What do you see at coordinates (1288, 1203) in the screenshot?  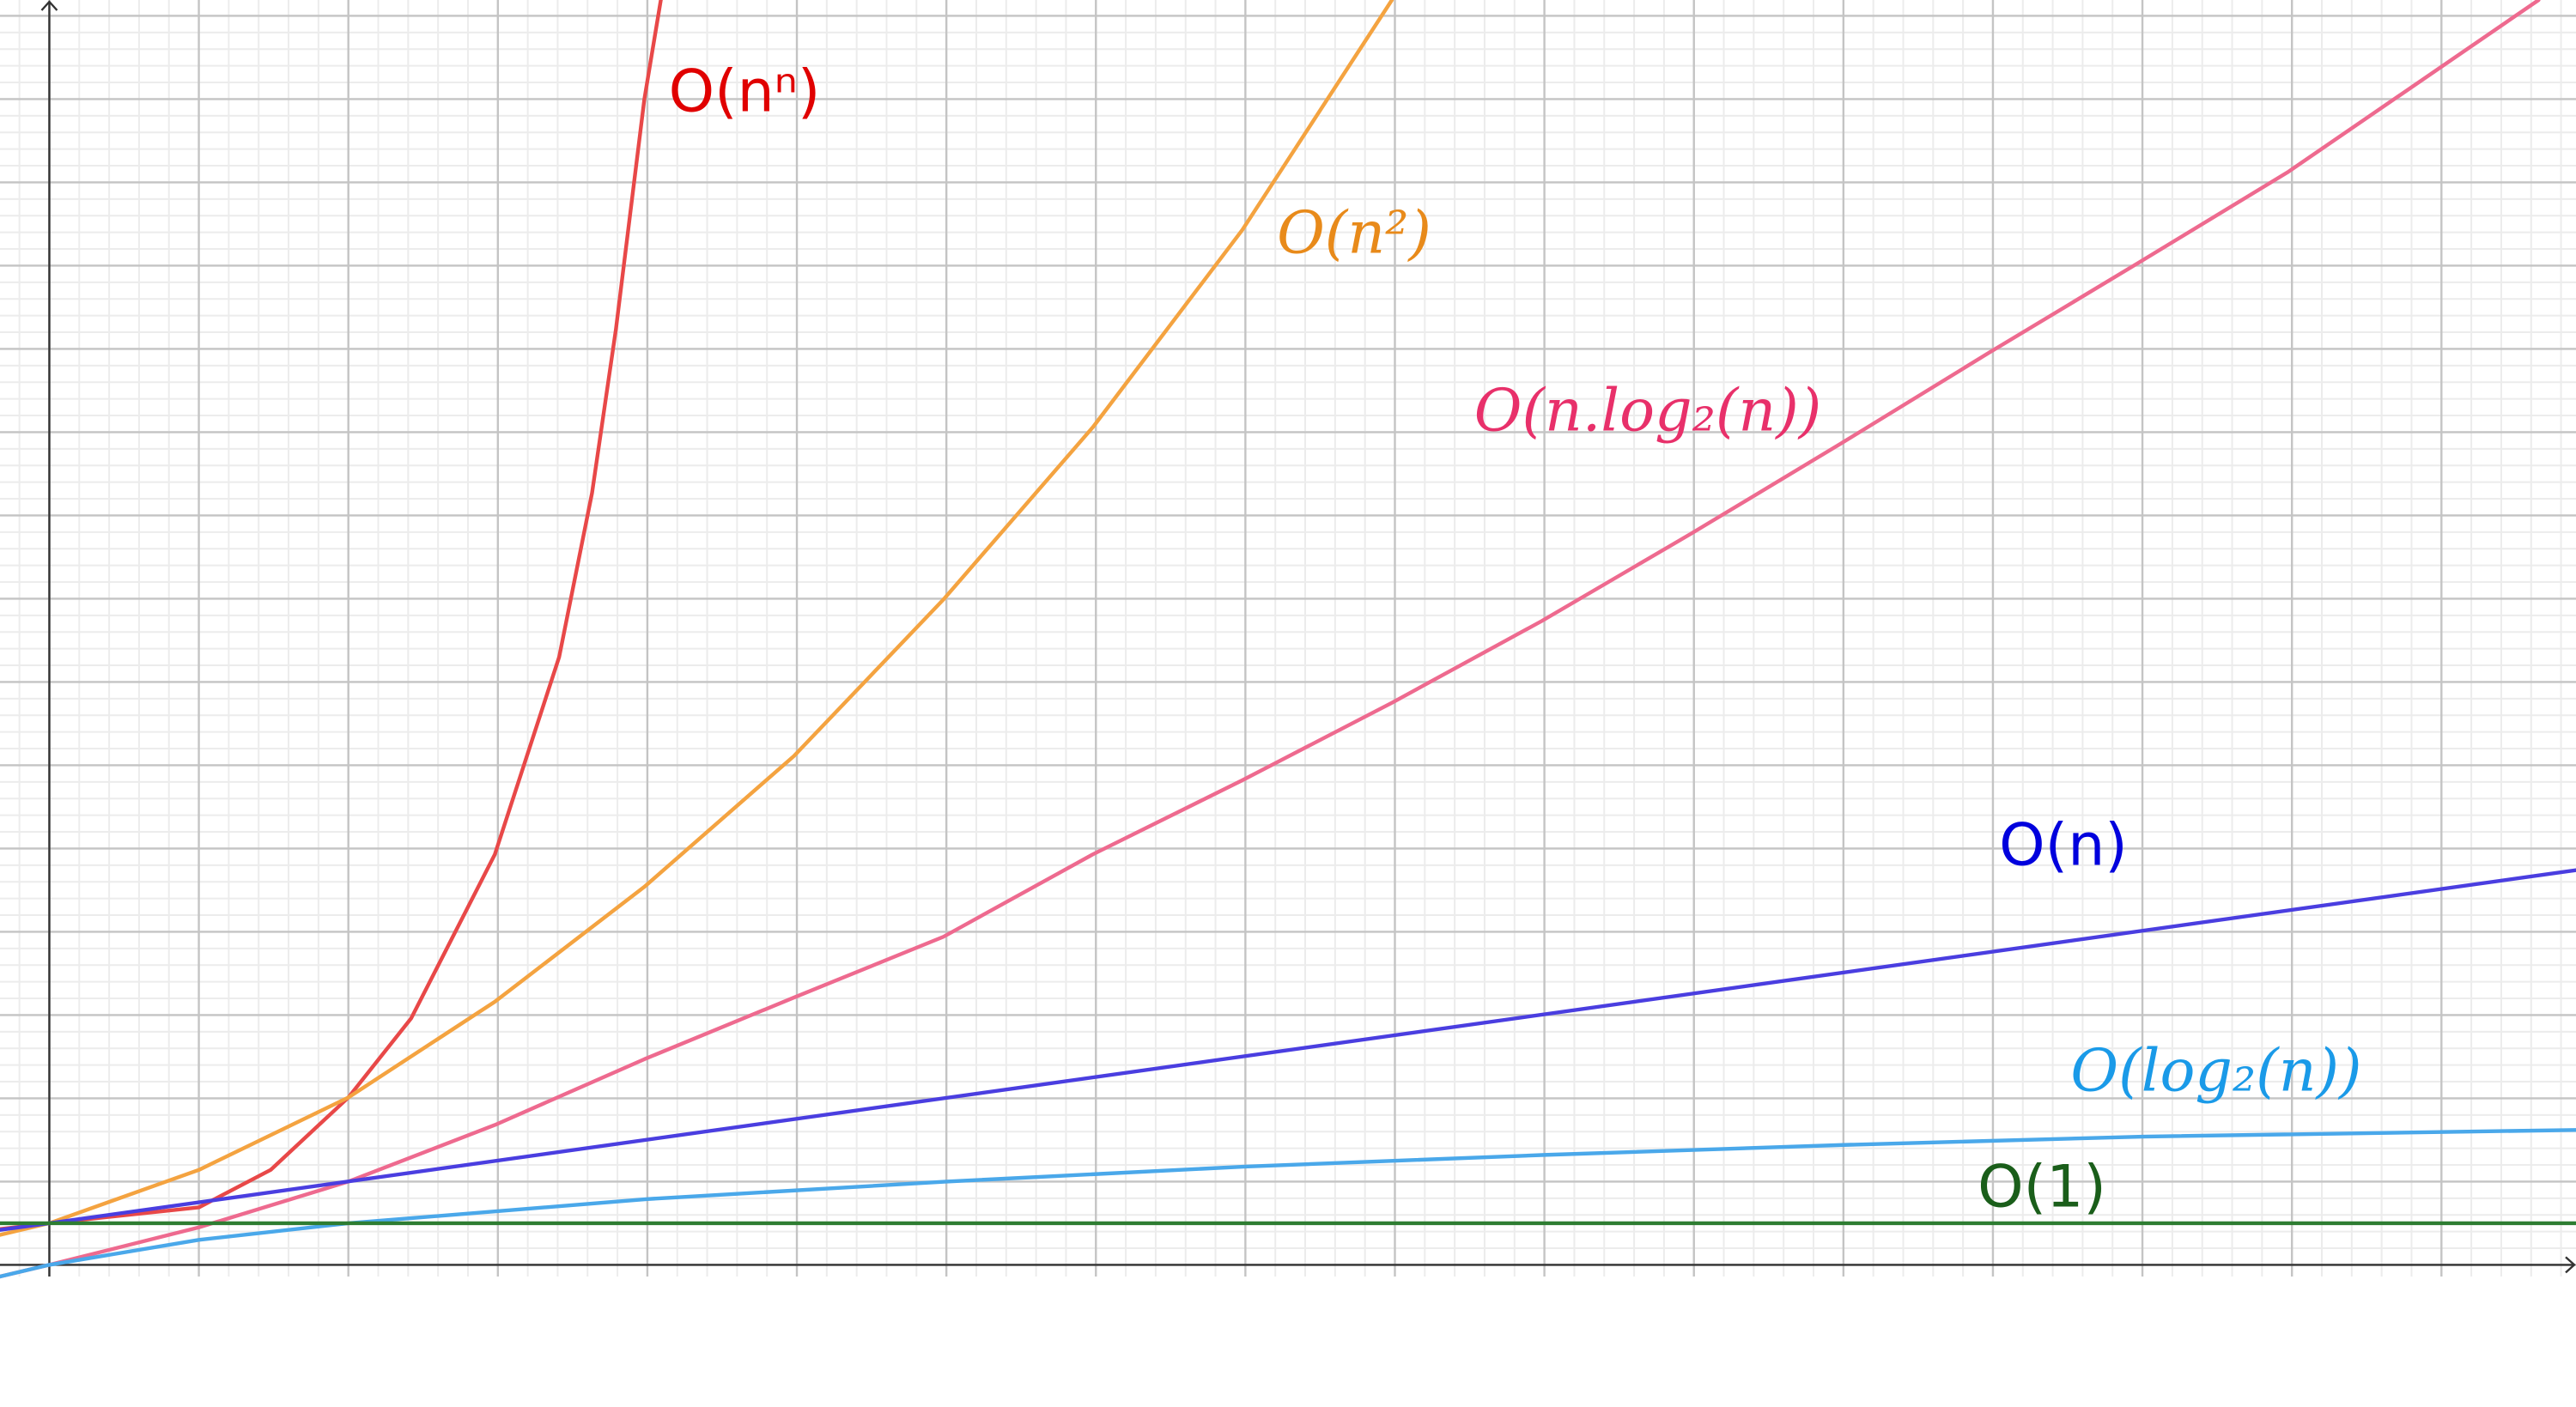 I see `curve` at bounding box center [1288, 1203].